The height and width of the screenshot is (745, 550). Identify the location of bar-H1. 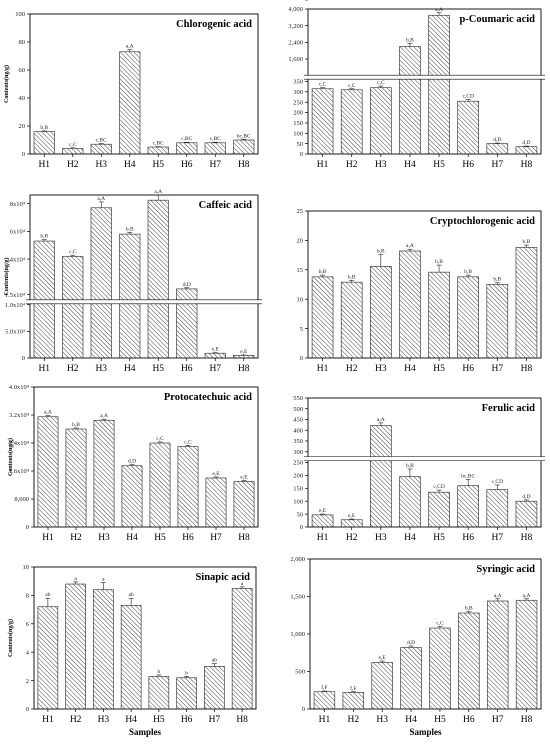
(48, 658).